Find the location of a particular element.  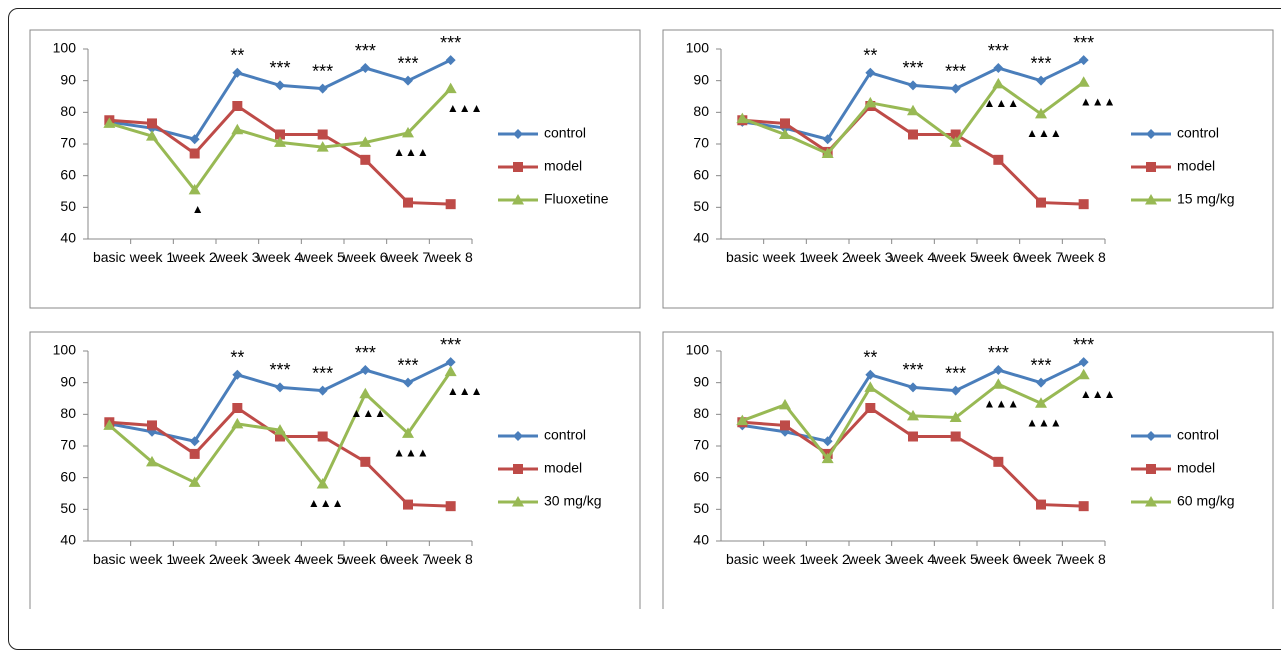

series-line is located at coordinates (913, 118).